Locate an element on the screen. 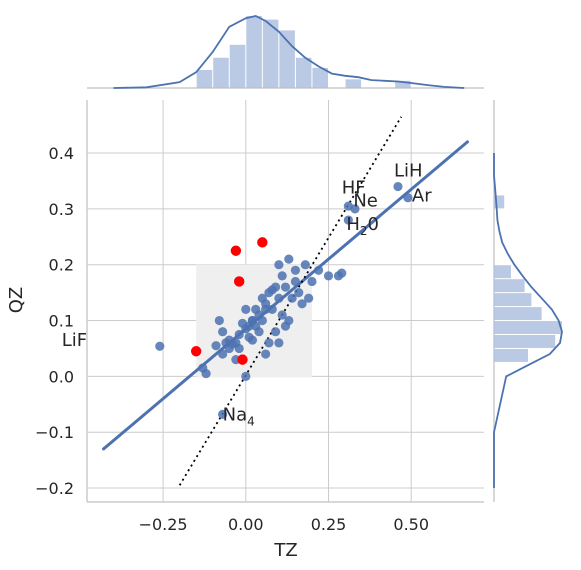  y-tick-label: −0.2 is located at coordinates (54, 488).